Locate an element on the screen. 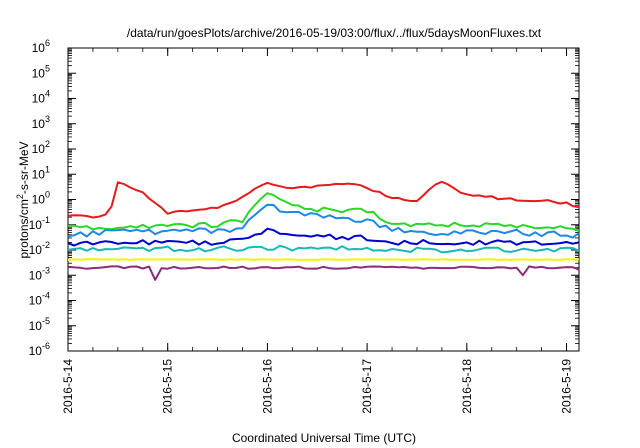 This screenshot has height=448, width=640. x-tick-label: 2016-5-18 is located at coordinates (467, 386).